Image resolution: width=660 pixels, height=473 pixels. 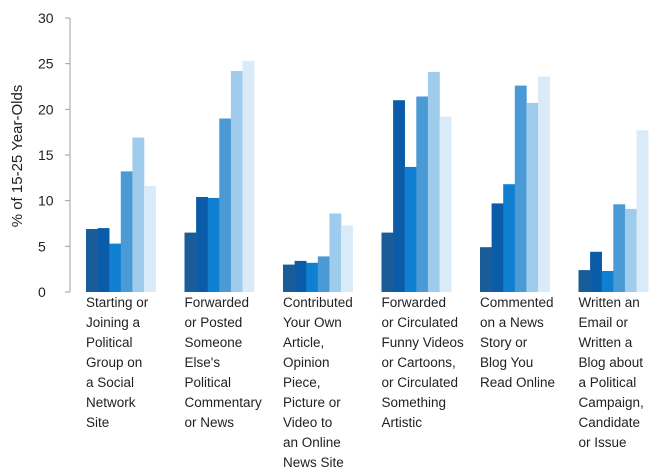 What do you see at coordinates (46, 109) in the screenshot?
I see `y-tick-label: 20` at bounding box center [46, 109].